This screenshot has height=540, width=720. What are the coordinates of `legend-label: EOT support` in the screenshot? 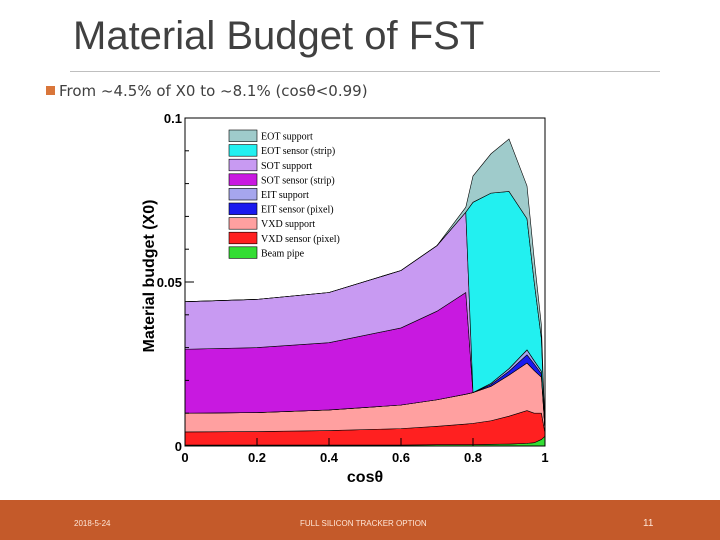 It's located at (287, 137).